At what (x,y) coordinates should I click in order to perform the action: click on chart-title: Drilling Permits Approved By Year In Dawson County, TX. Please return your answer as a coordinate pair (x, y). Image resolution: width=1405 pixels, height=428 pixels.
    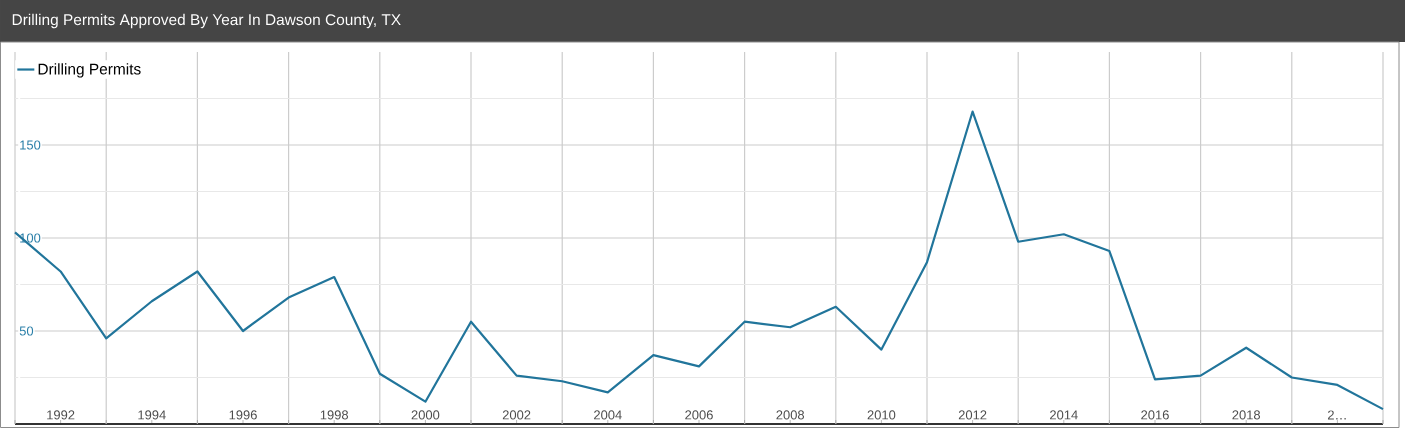
    Looking at the image, I should click on (206, 21).